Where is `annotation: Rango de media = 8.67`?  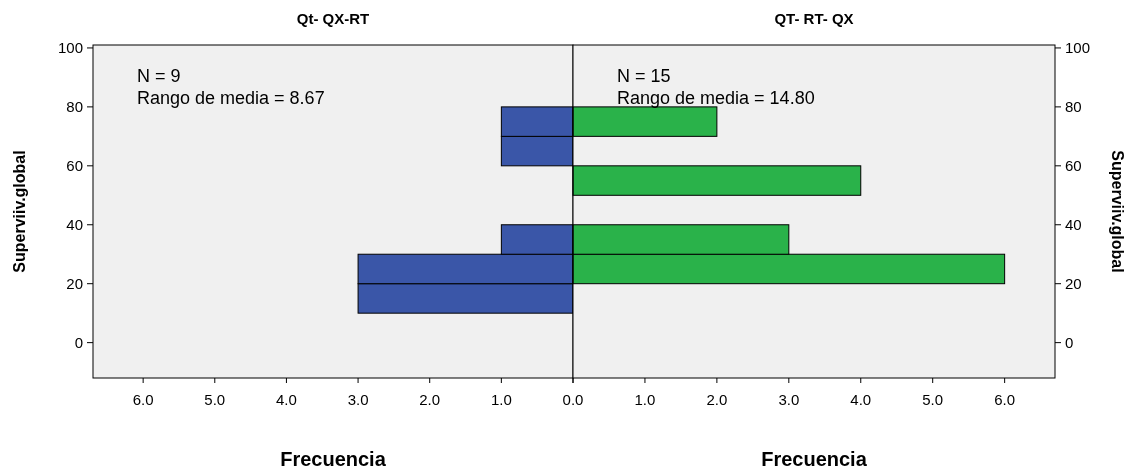 annotation: Rango de media = 8.67 is located at coordinates (231, 98).